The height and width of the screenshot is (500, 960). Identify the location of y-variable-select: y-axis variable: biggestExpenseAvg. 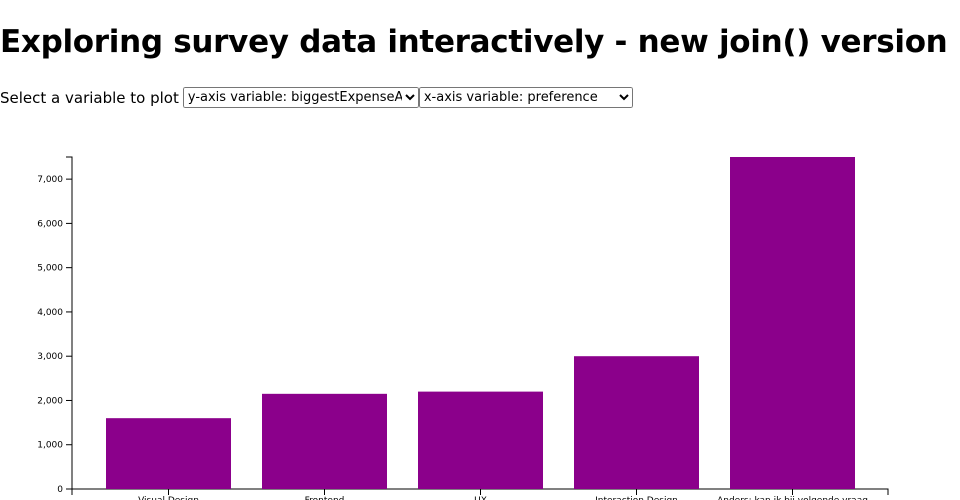
(300, 97).